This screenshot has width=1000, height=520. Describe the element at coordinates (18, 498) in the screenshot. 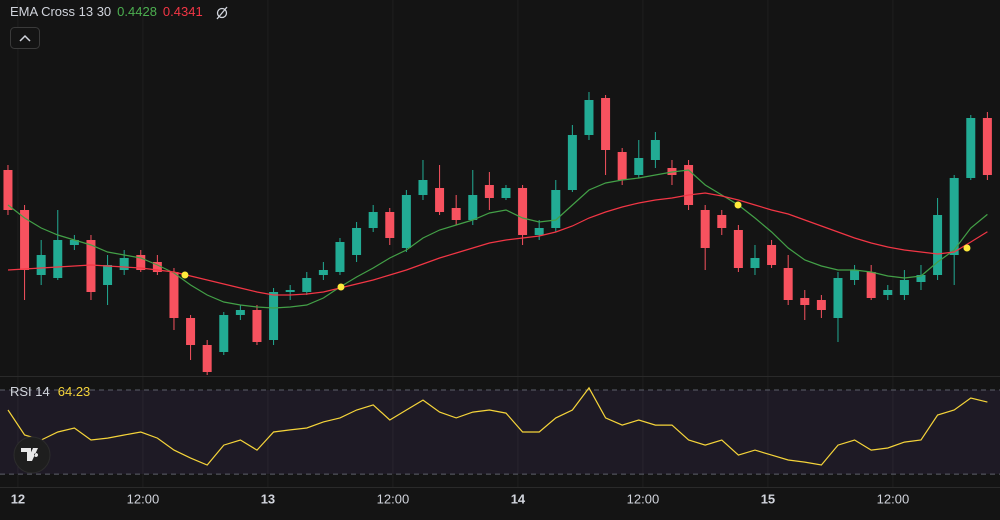

I see `x-tick-label: 12` at that location.